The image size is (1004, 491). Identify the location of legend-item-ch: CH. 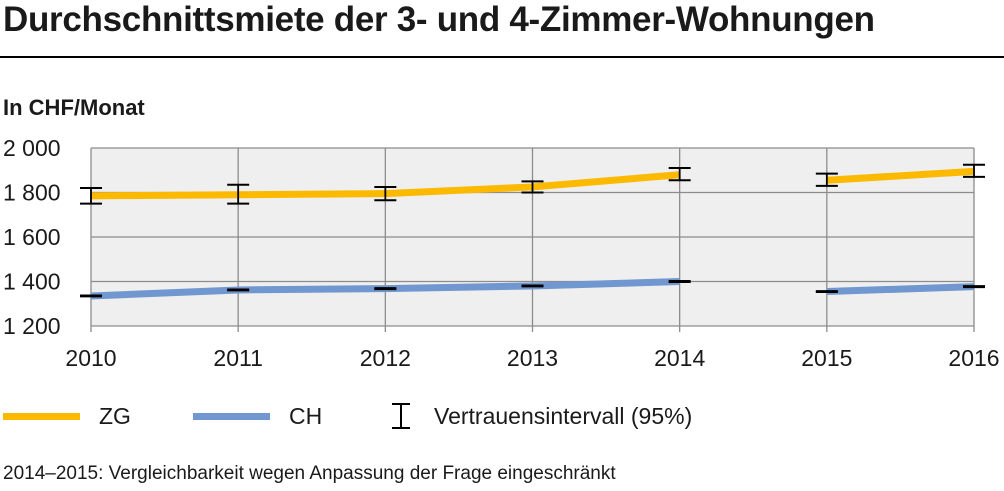
(257, 416).